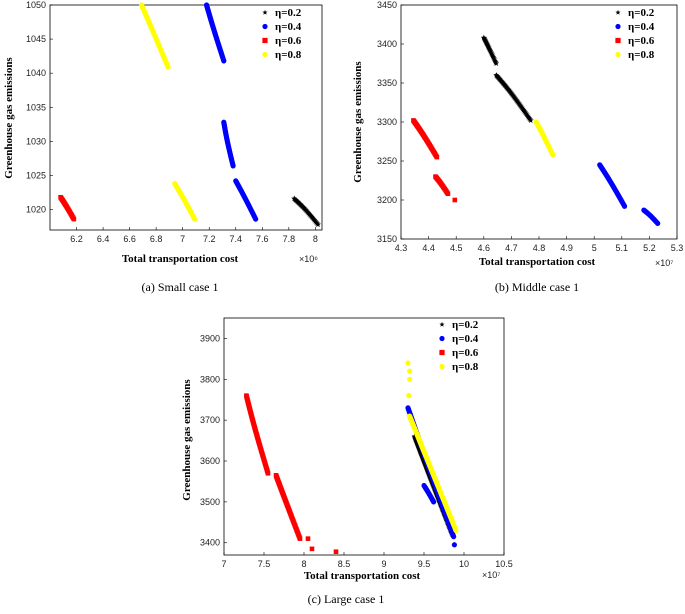  I want to click on y-tick-label: 1045, so click(36, 39).